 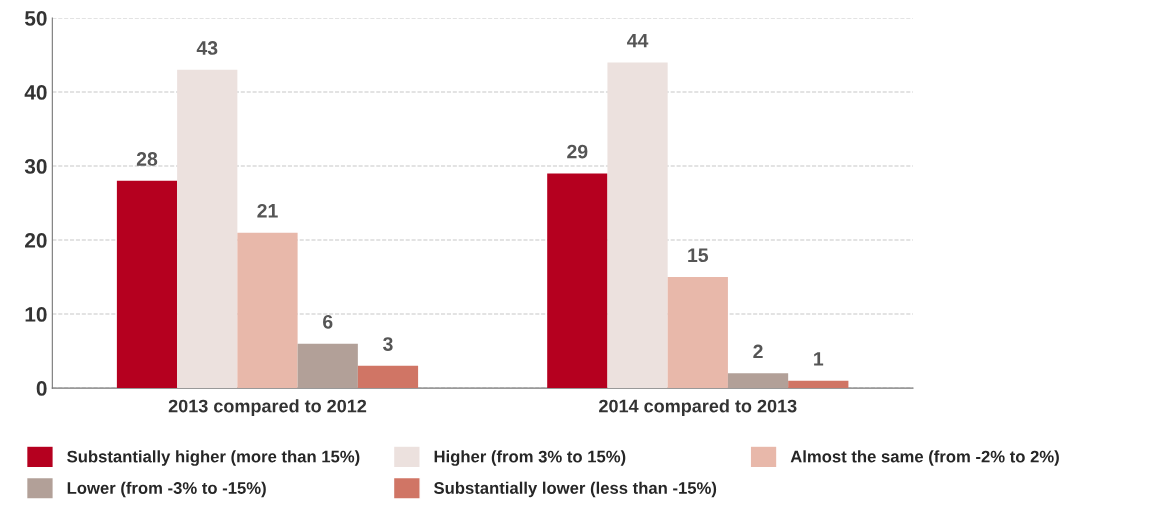 I want to click on y-tick-label: 10, so click(x=36, y=314).